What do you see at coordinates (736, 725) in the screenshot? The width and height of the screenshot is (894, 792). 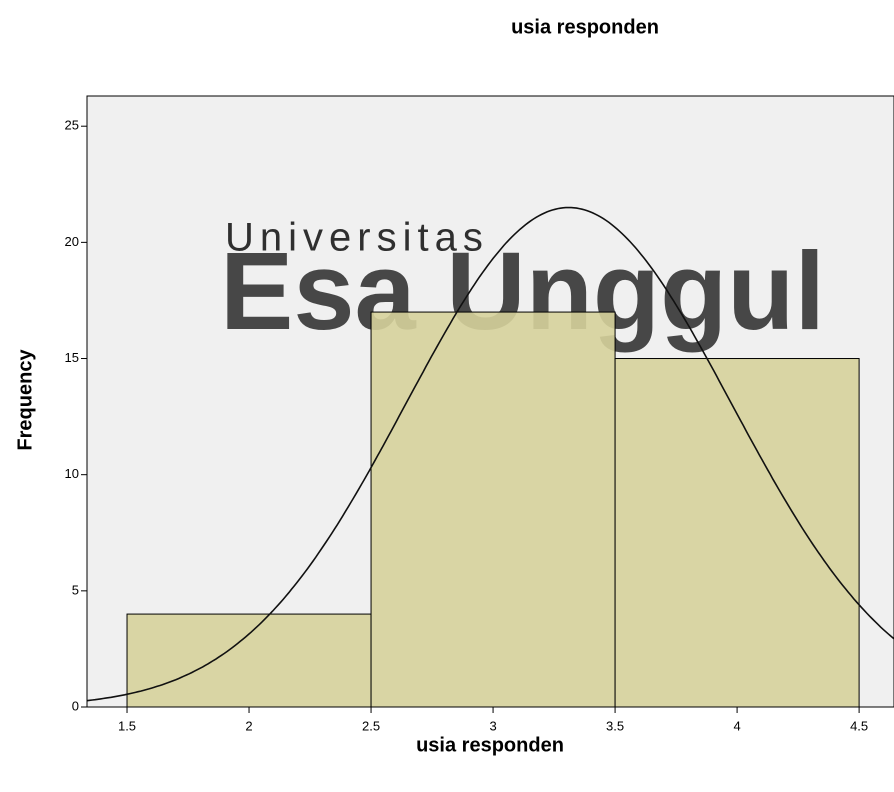 I see `x-tick-label: 4` at bounding box center [736, 725].